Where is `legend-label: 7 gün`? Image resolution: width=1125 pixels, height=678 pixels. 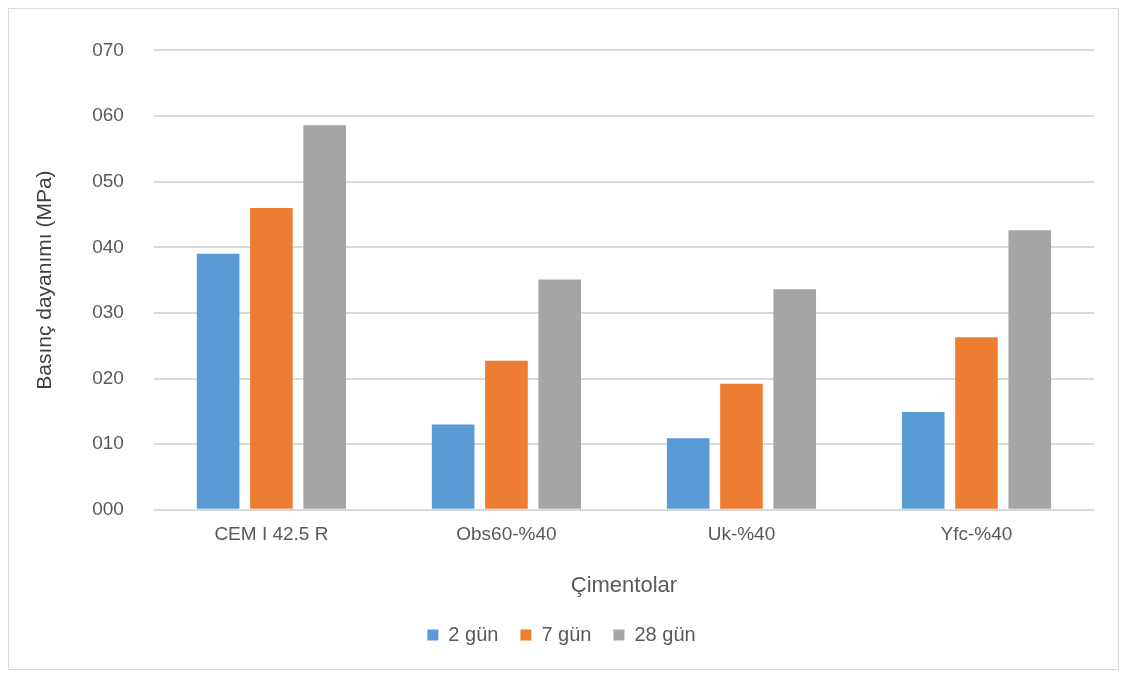
legend-label: 7 gün is located at coordinates (566, 633).